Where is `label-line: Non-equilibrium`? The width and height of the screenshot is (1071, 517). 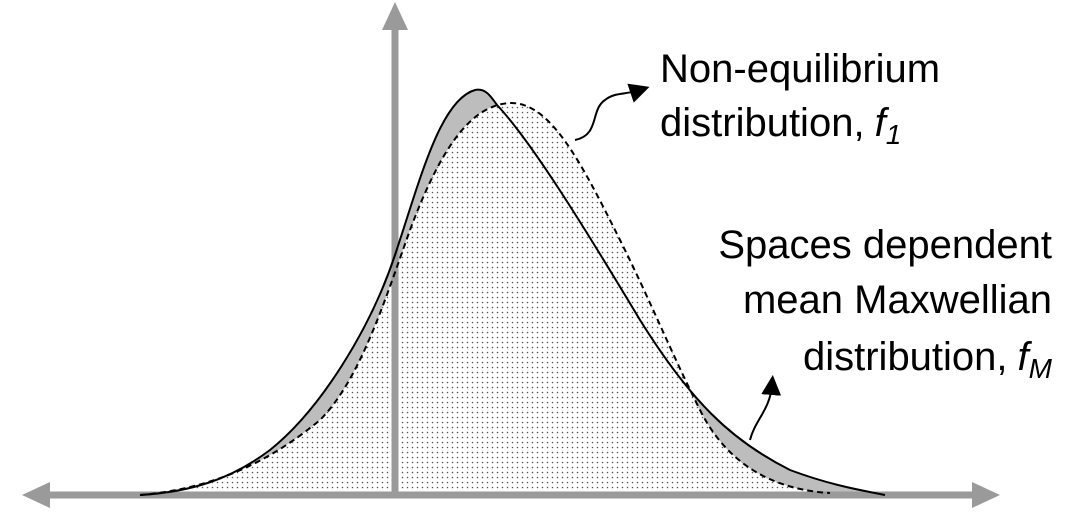
label-line: Non-equilibrium is located at coordinates (800, 69).